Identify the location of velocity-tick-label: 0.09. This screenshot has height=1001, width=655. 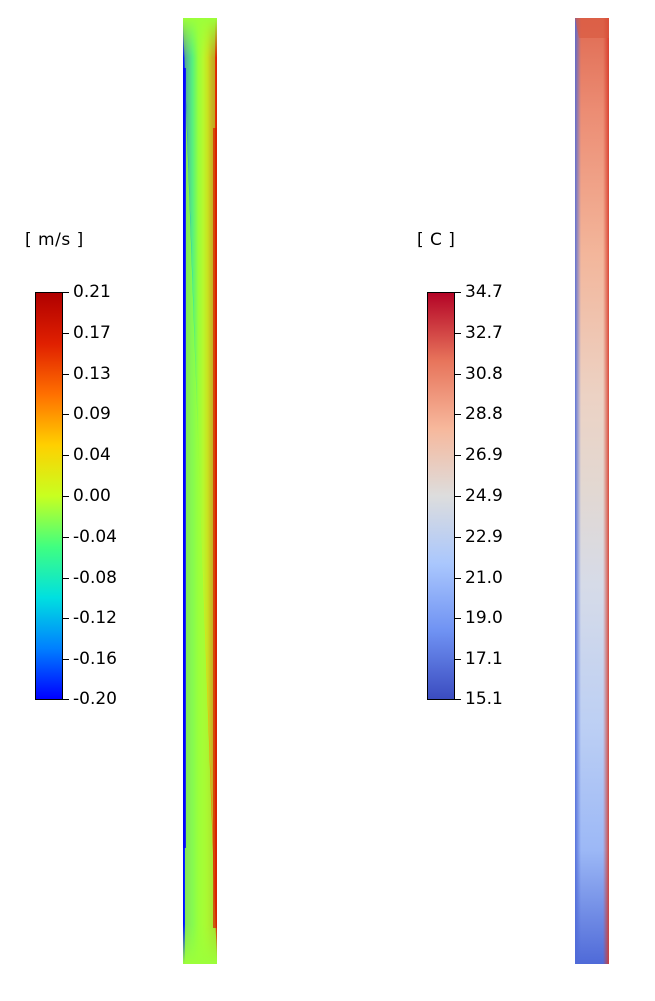
(92, 414).